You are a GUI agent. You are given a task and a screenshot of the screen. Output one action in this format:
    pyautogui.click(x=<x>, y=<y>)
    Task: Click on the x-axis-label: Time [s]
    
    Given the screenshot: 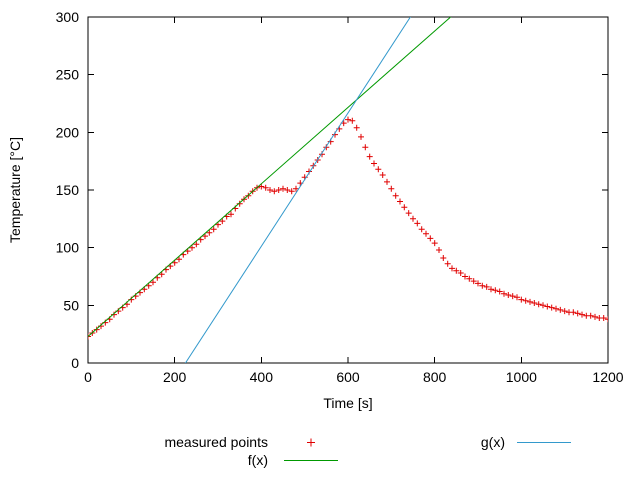 What is the action you would take?
    pyautogui.click(x=347, y=403)
    